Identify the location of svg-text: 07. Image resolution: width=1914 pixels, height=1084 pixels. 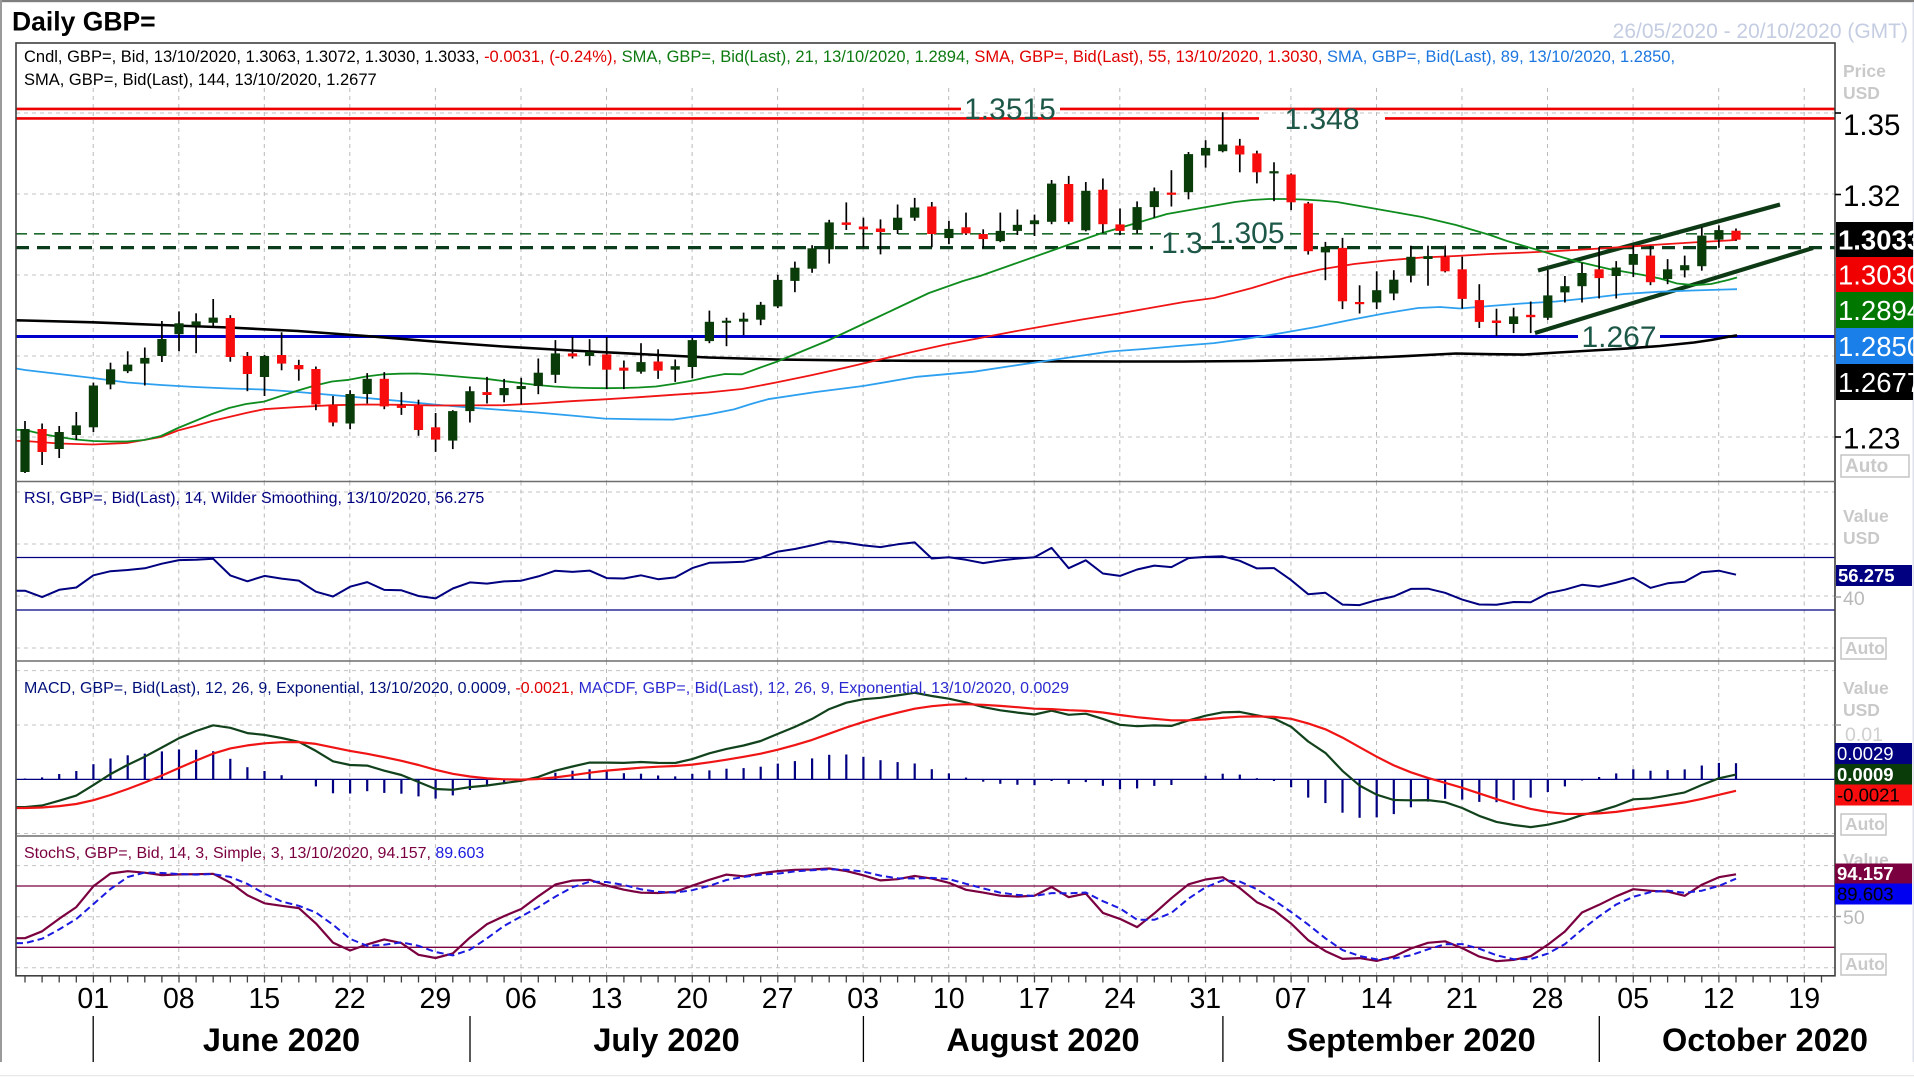
(1291, 999).